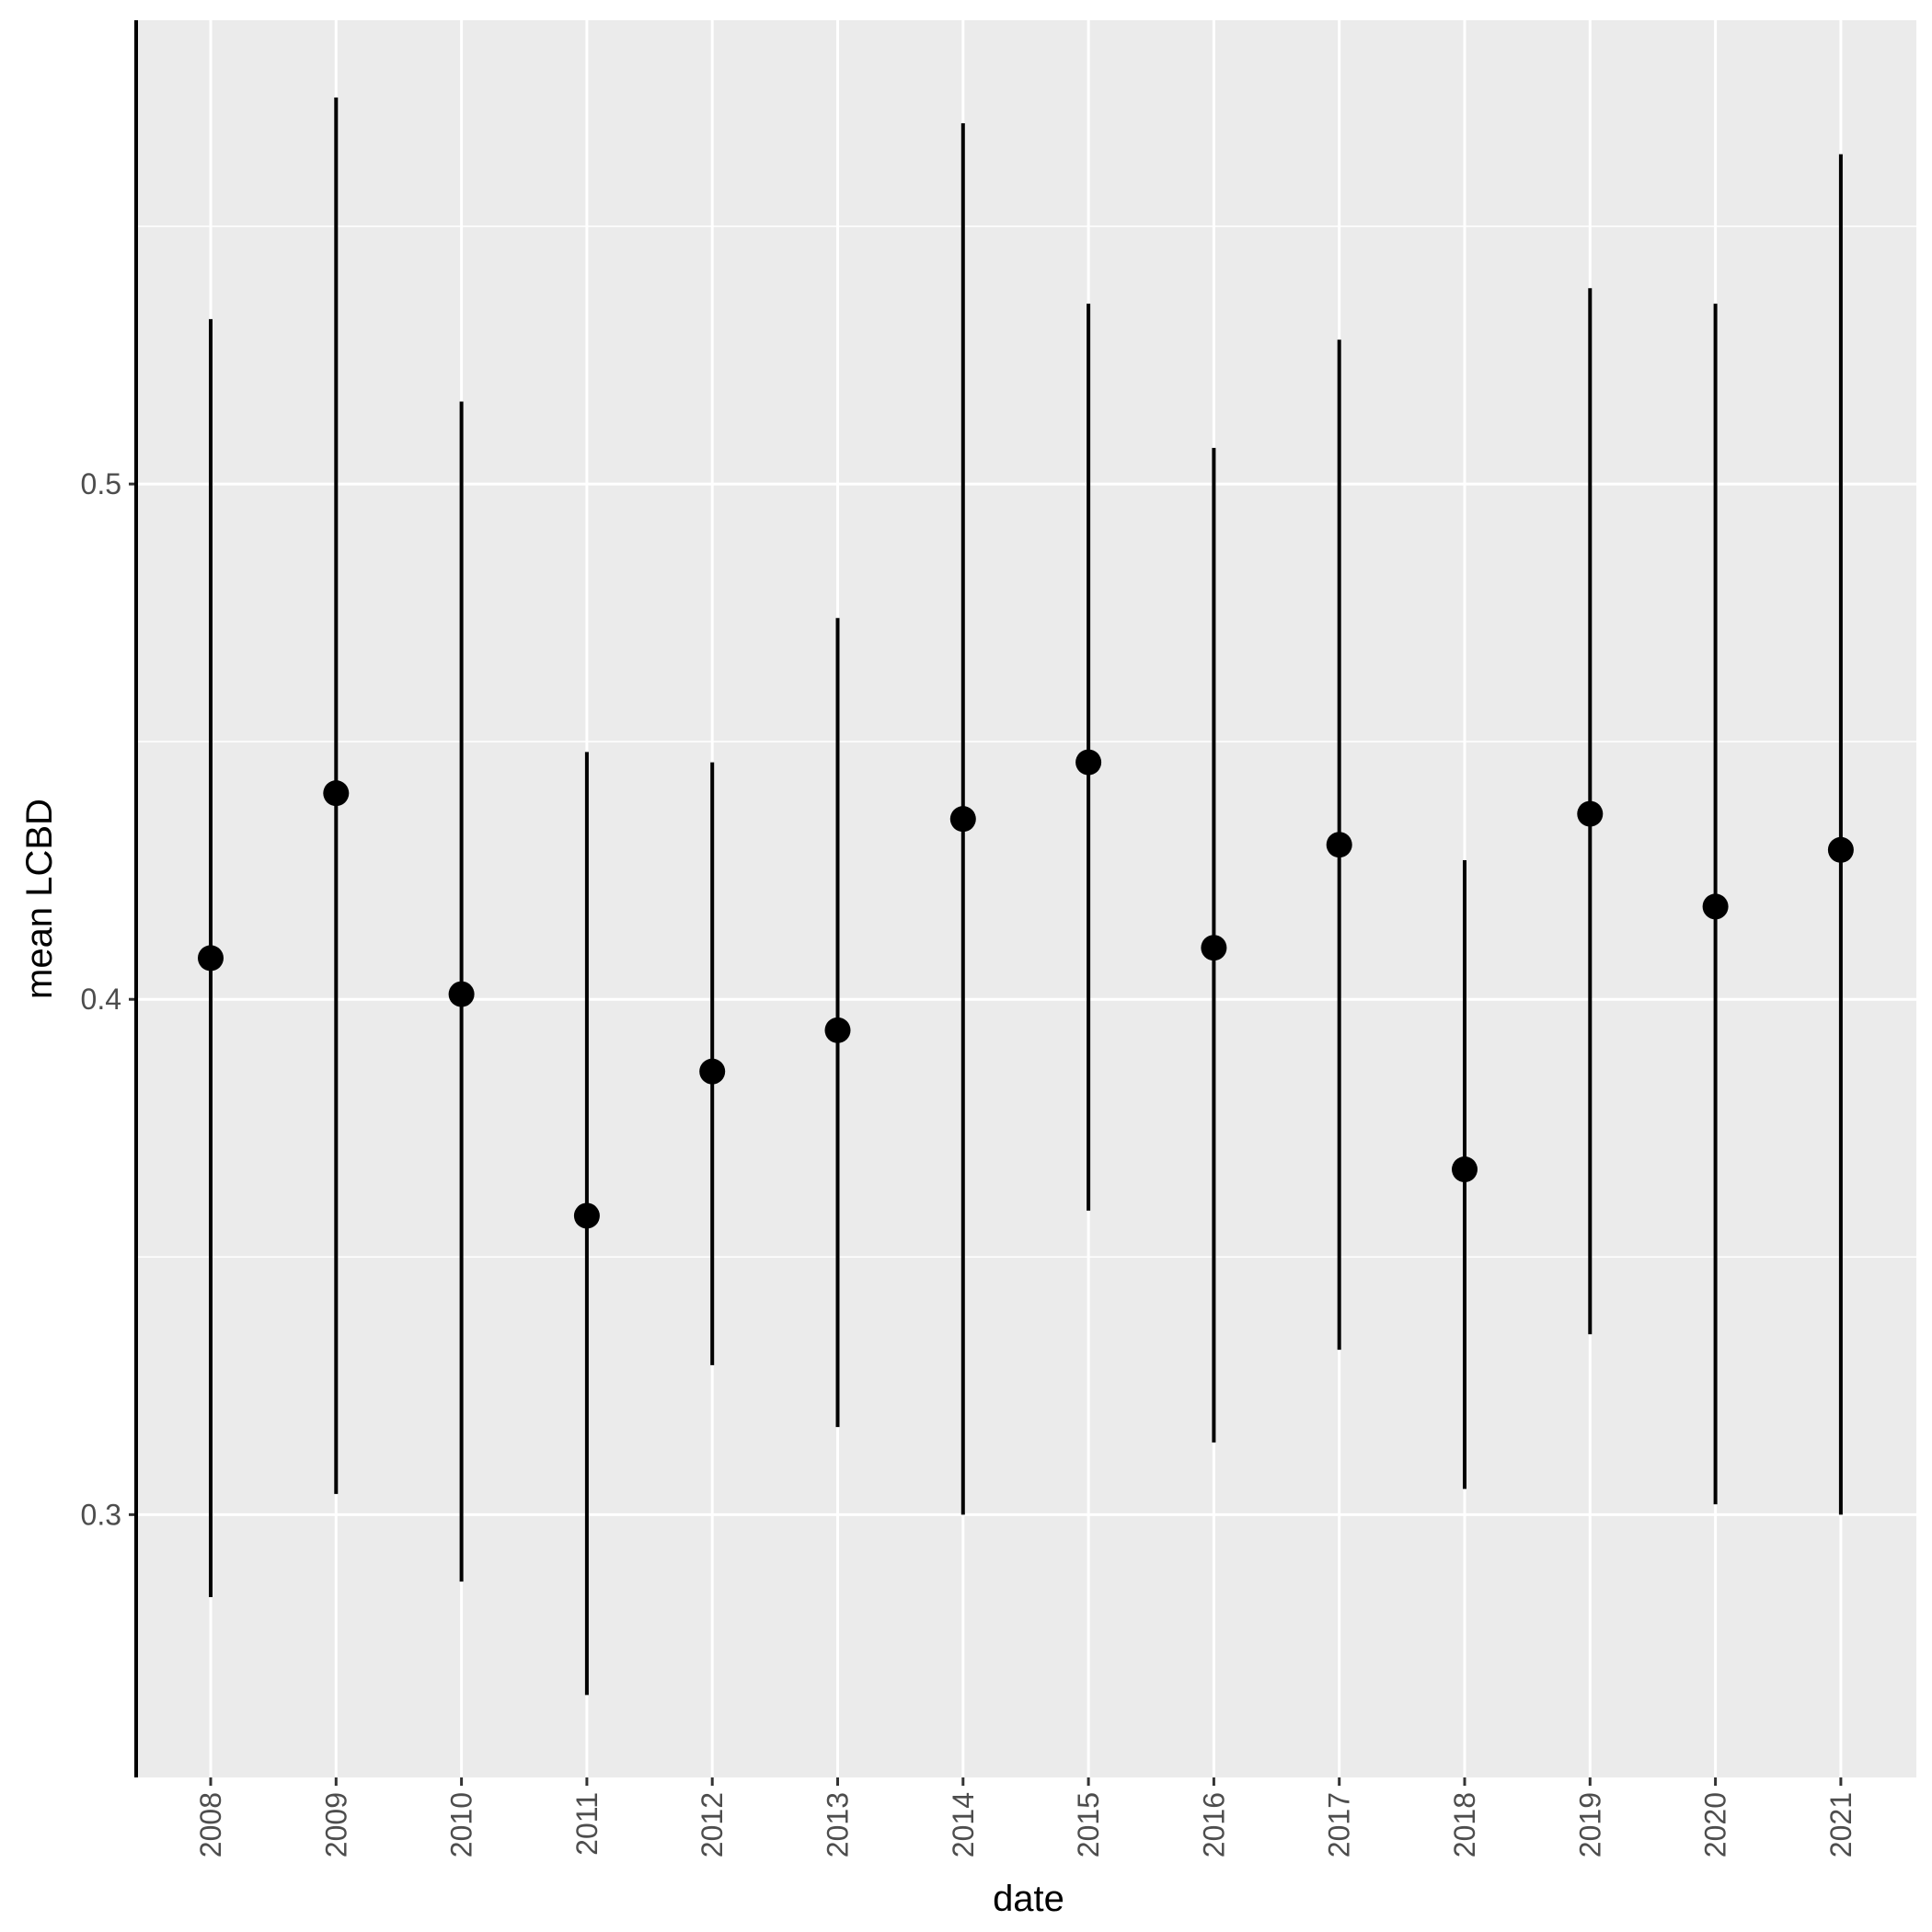  Describe the element at coordinates (211, 958) in the screenshot. I see `point-2008` at that location.